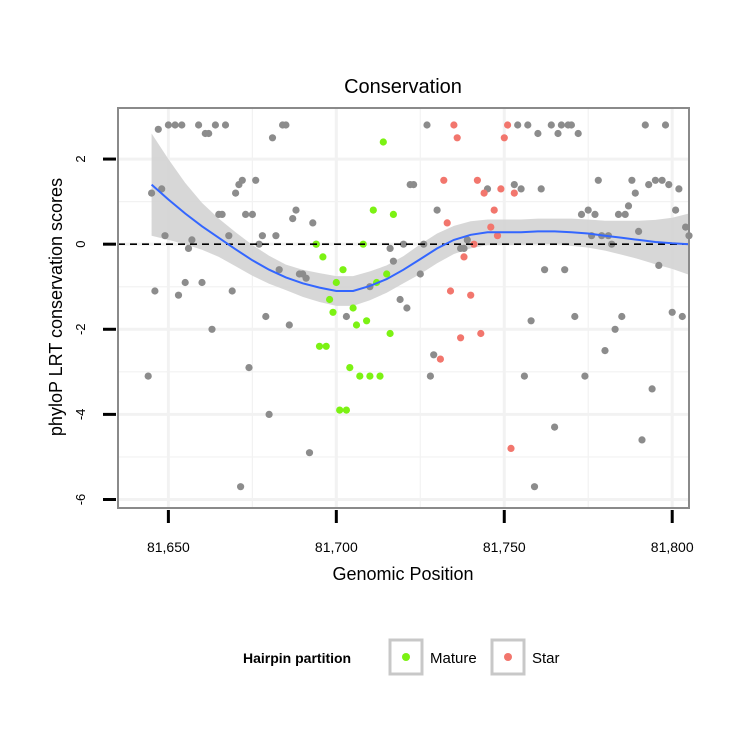 This screenshot has height=750, width=750. I want to click on x-tick-label: 81,750, so click(504, 547).